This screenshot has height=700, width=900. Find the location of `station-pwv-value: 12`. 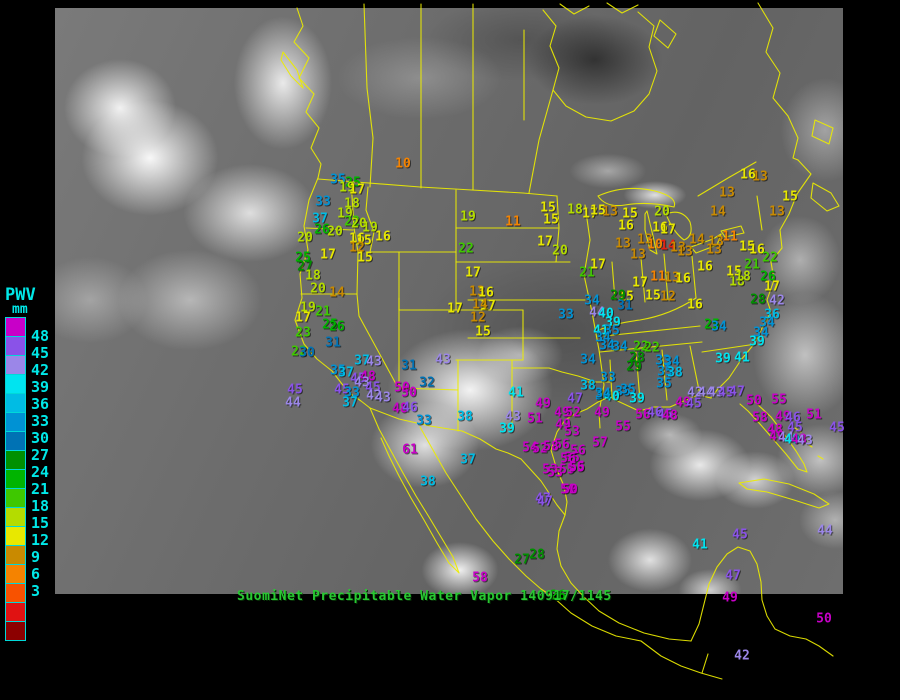

station-pwv-value: 12 is located at coordinates (668, 297).